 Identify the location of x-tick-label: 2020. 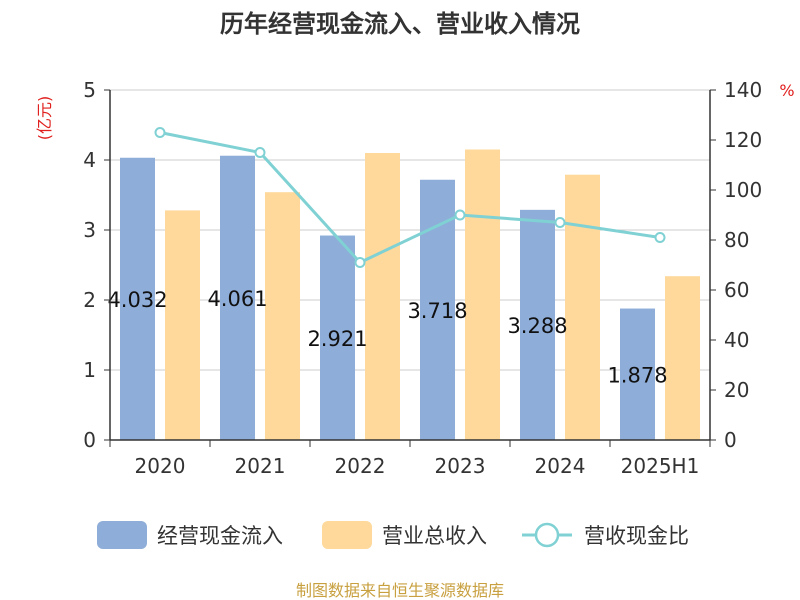
(160, 466).